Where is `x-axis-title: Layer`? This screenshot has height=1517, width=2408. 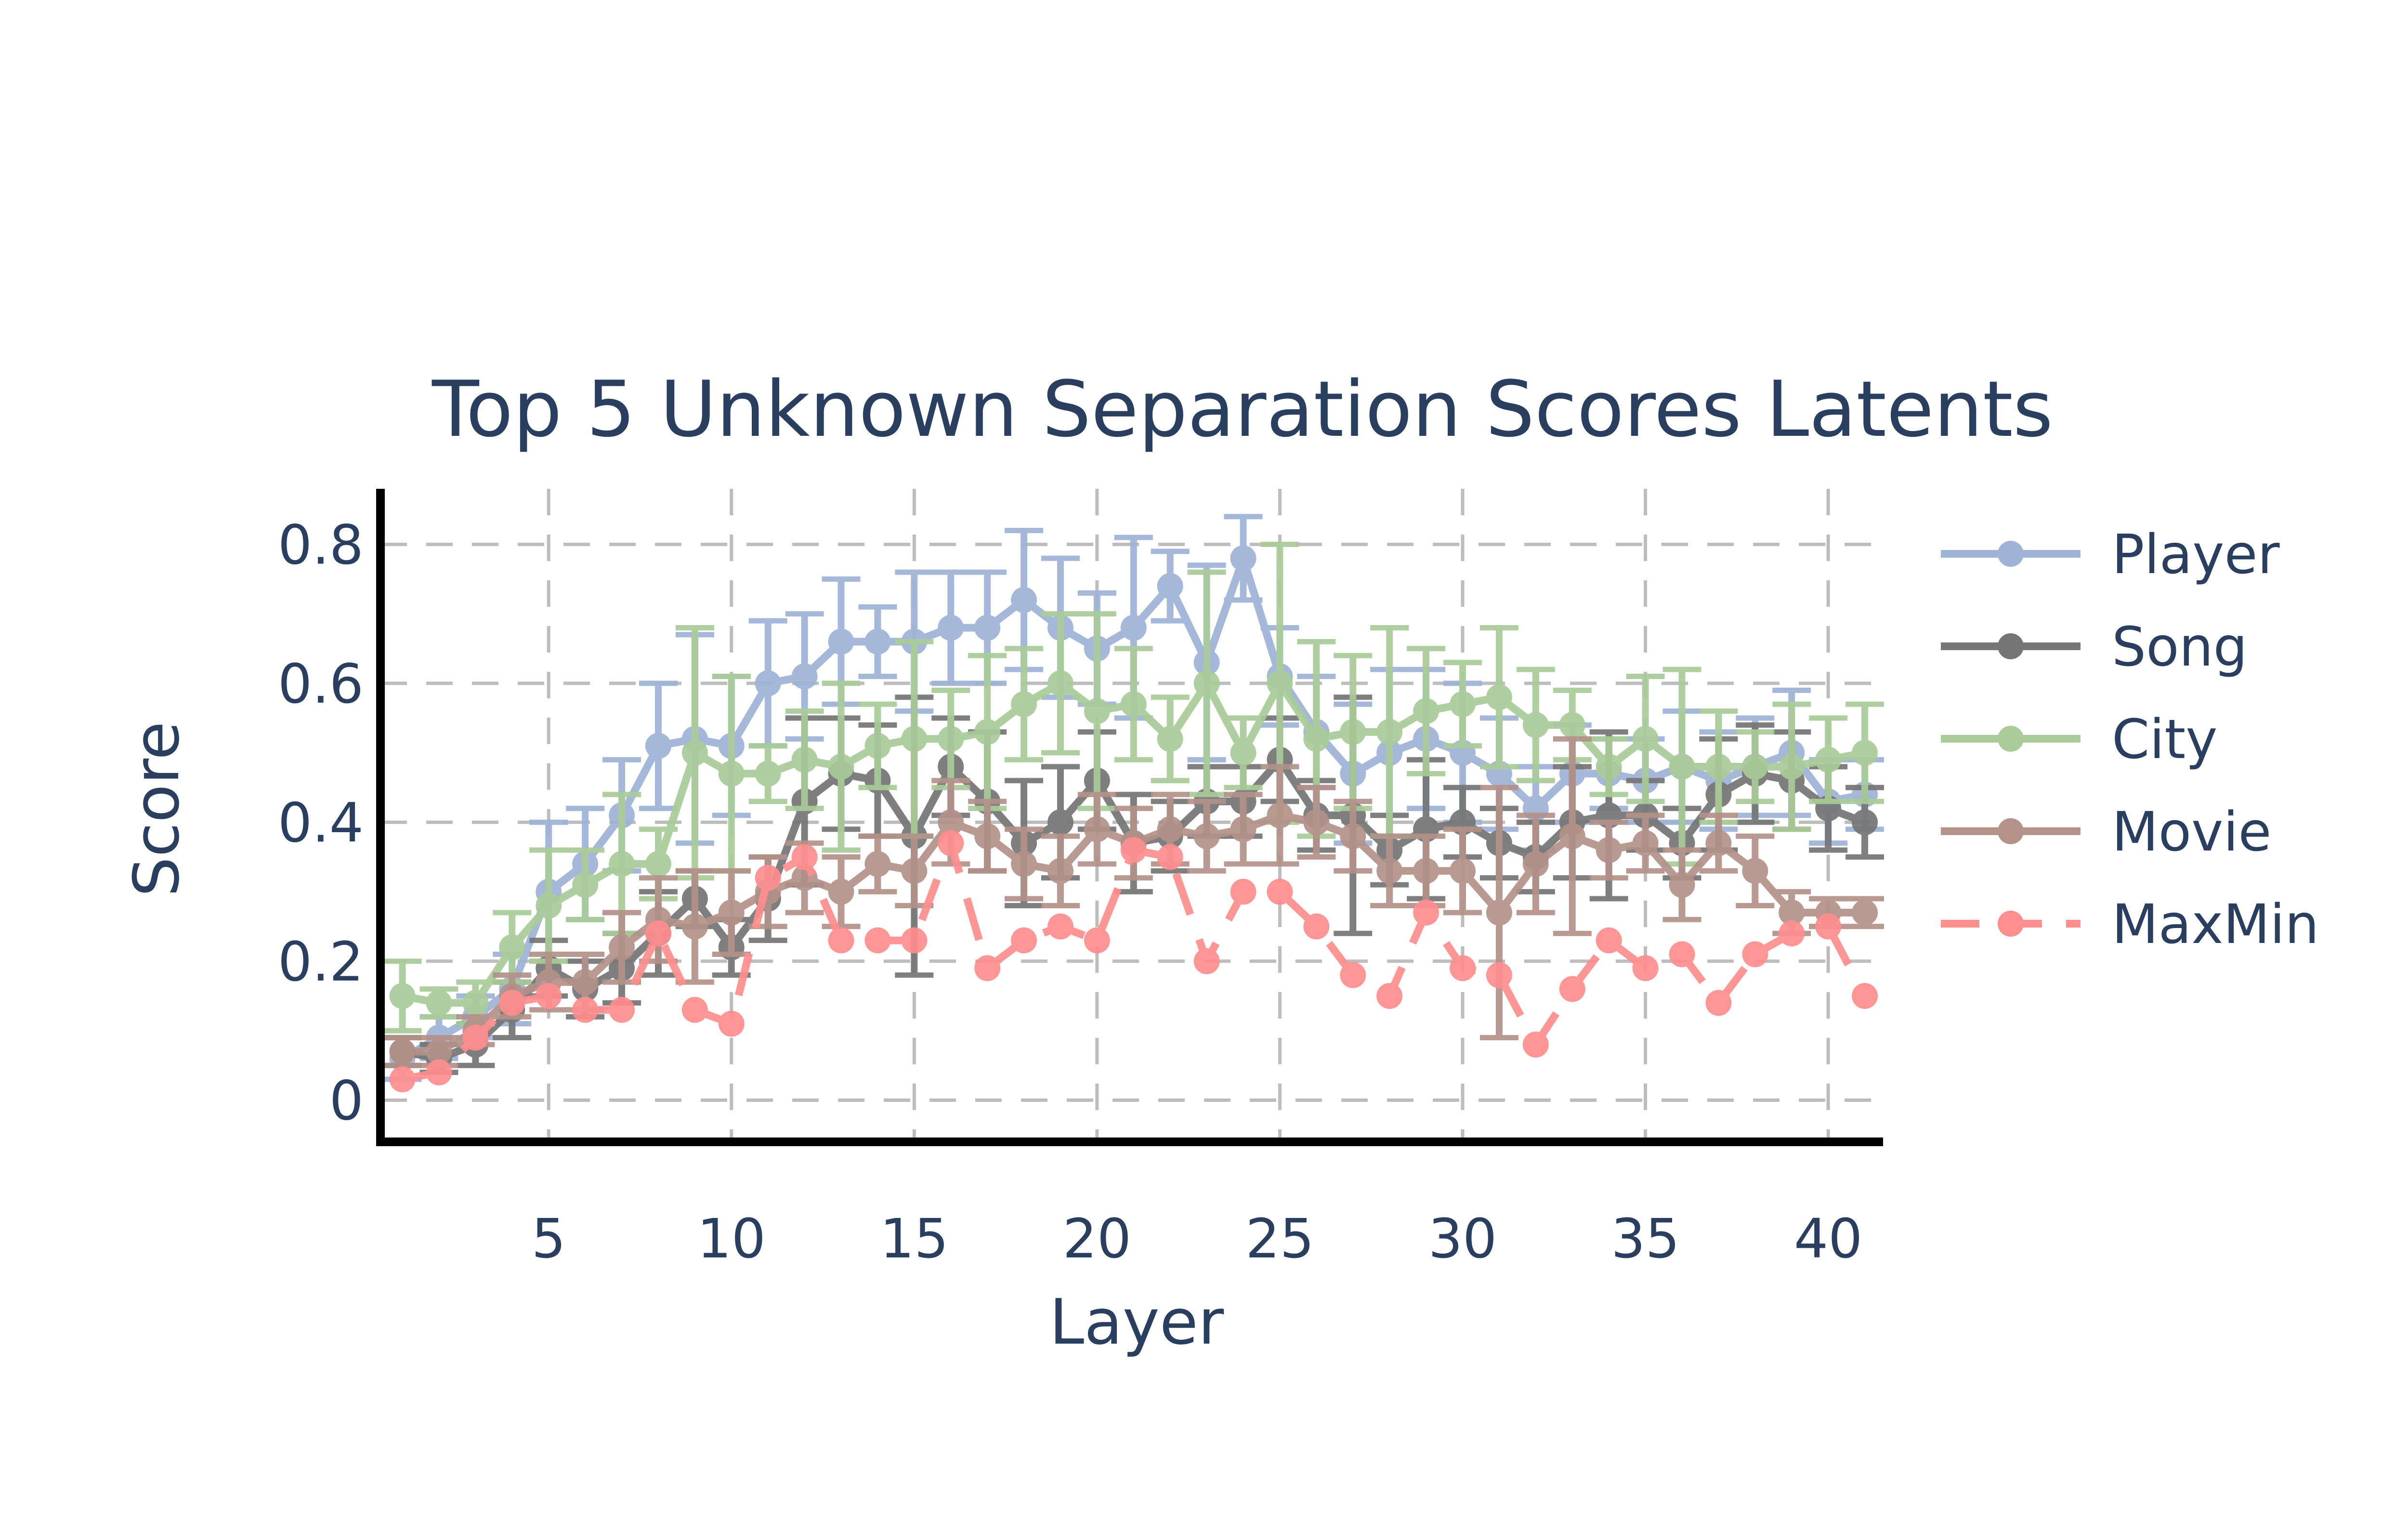 x-axis-title: Layer is located at coordinates (1136, 1322).